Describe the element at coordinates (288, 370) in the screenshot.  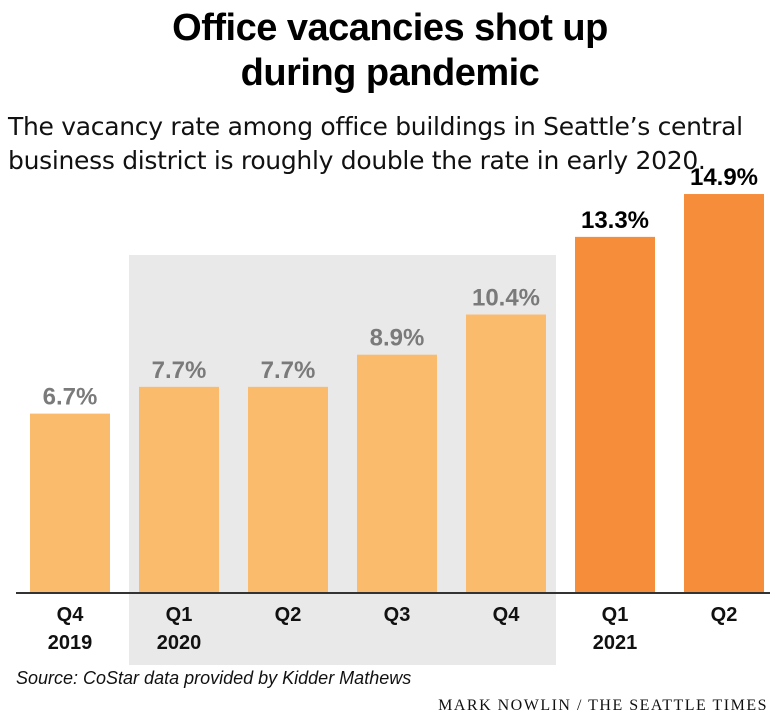
I see `data-label-2: 7.7%` at that location.